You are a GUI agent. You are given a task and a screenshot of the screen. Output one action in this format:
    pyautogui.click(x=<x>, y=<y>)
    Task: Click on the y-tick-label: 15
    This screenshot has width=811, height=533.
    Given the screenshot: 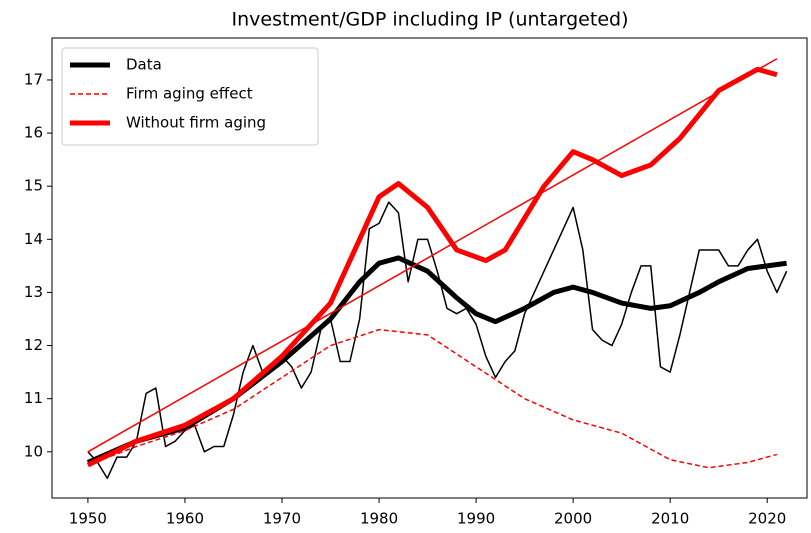 What is the action you would take?
    pyautogui.click(x=33, y=186)
    